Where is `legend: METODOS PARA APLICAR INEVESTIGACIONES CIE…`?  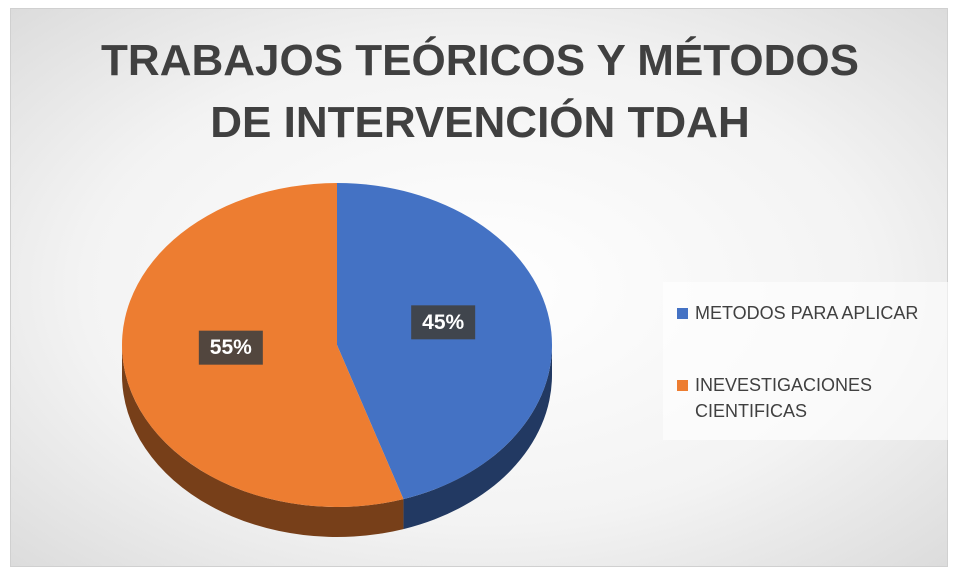 legend: METODOS PARA APLICAR INEVESTIGACIONES CIE… is located at coordinates (808, 361).